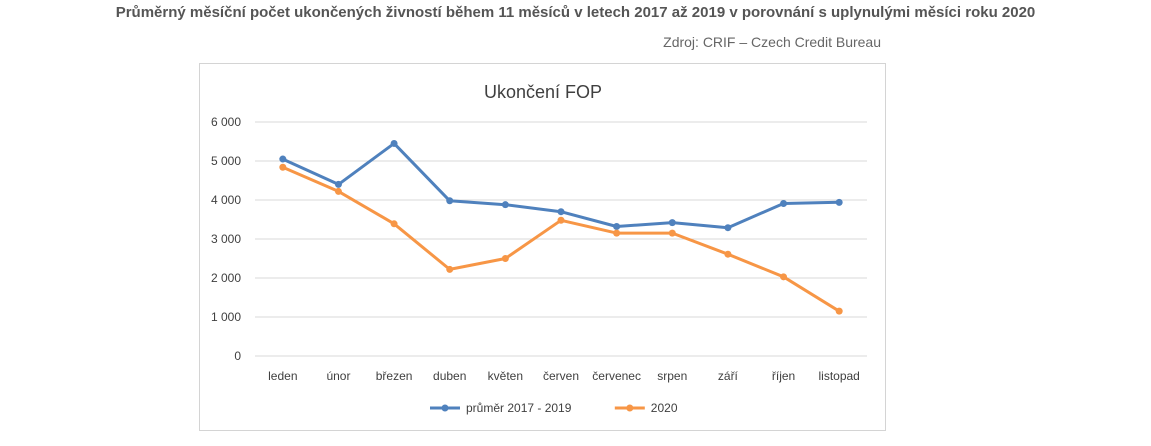 Image resolution: width=1151 pixels, height=446 pixels. What do you see at coordinates (783, 376) in the screenshot?
I see `x-tick-label: říjen` at bounding box center [783, 376].